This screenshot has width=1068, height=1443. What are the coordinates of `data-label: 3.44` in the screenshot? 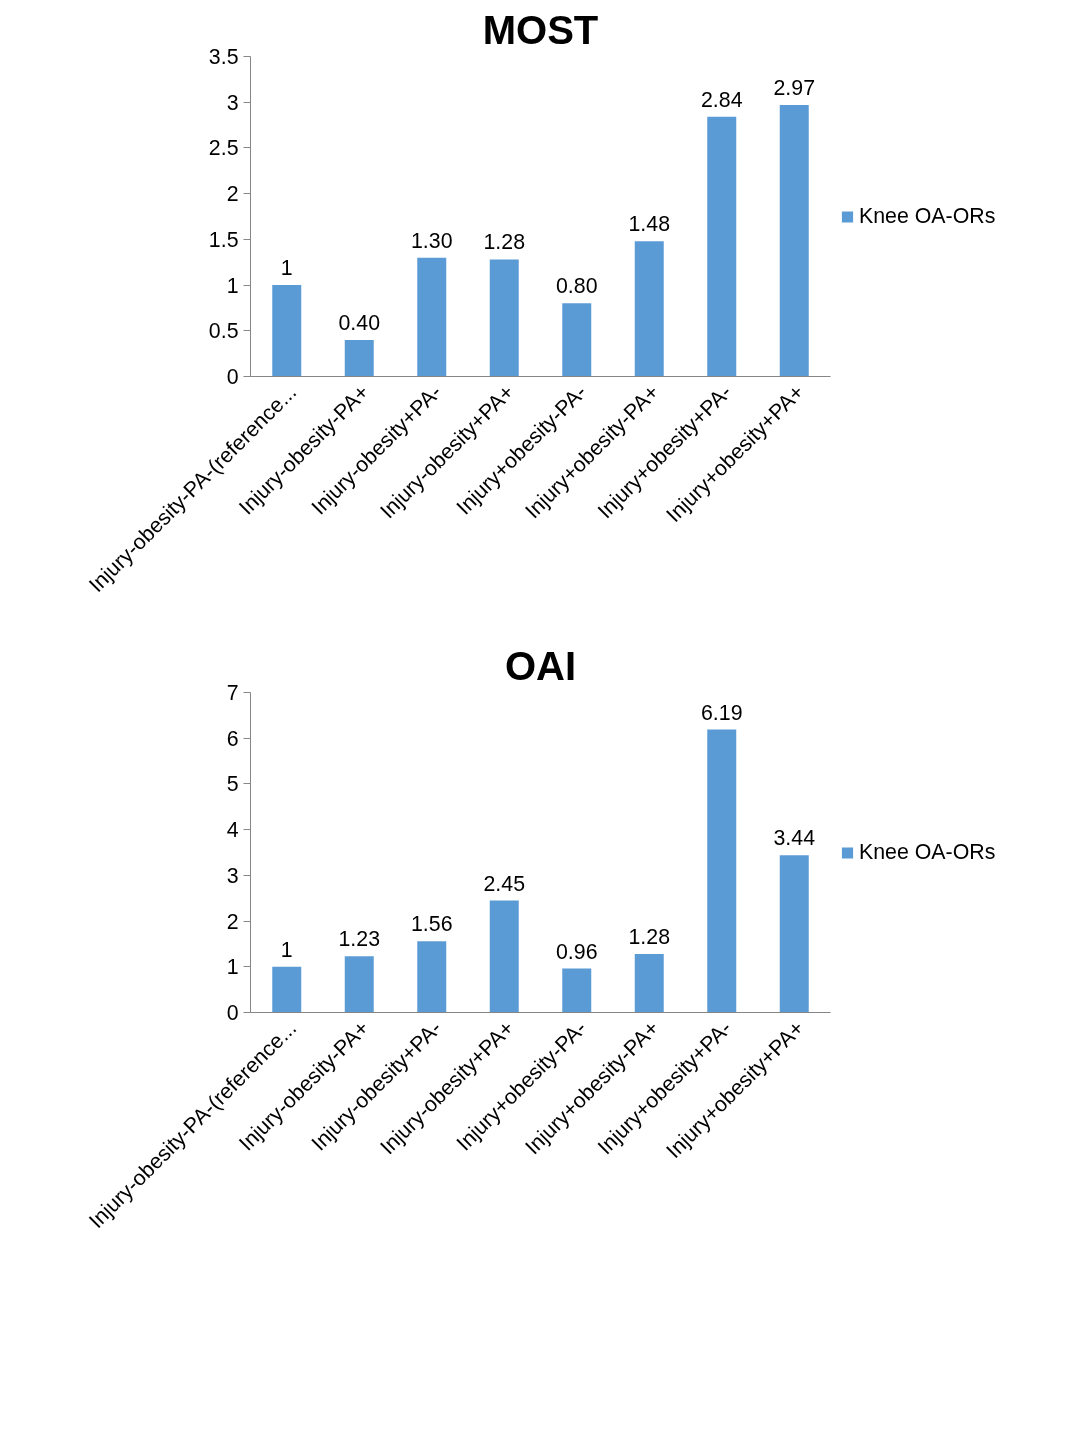 It's located at (794, 838).